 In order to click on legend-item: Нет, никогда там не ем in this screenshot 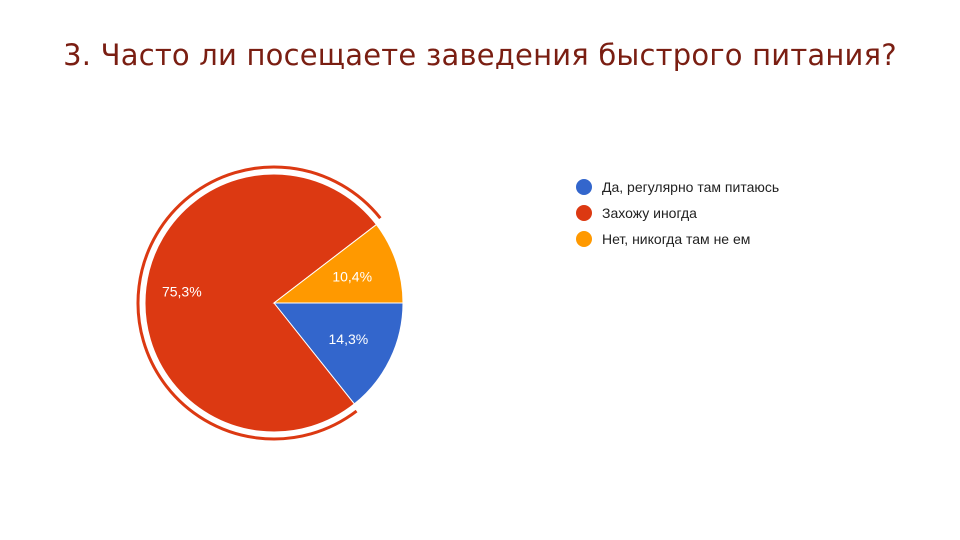, I will do `click(677, 239)`.